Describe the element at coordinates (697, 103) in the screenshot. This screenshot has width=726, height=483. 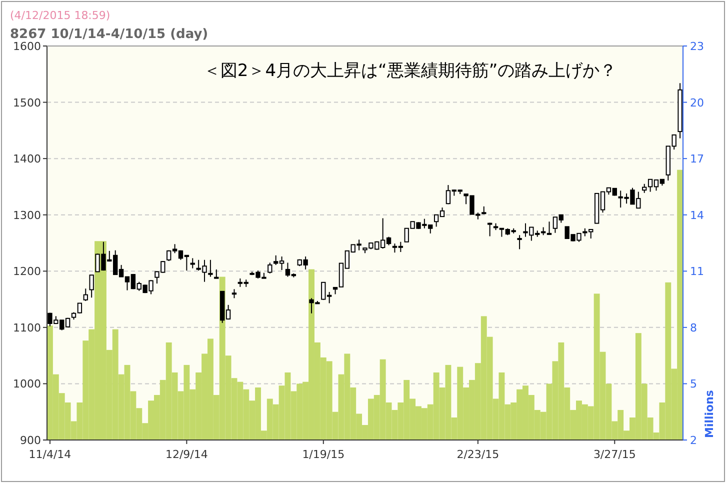
I see `y2-tick-label: 20` at that location.